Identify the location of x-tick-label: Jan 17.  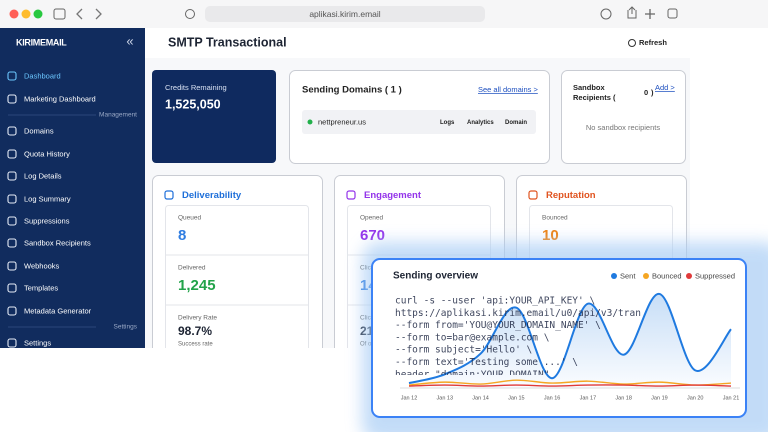
(588, 398).